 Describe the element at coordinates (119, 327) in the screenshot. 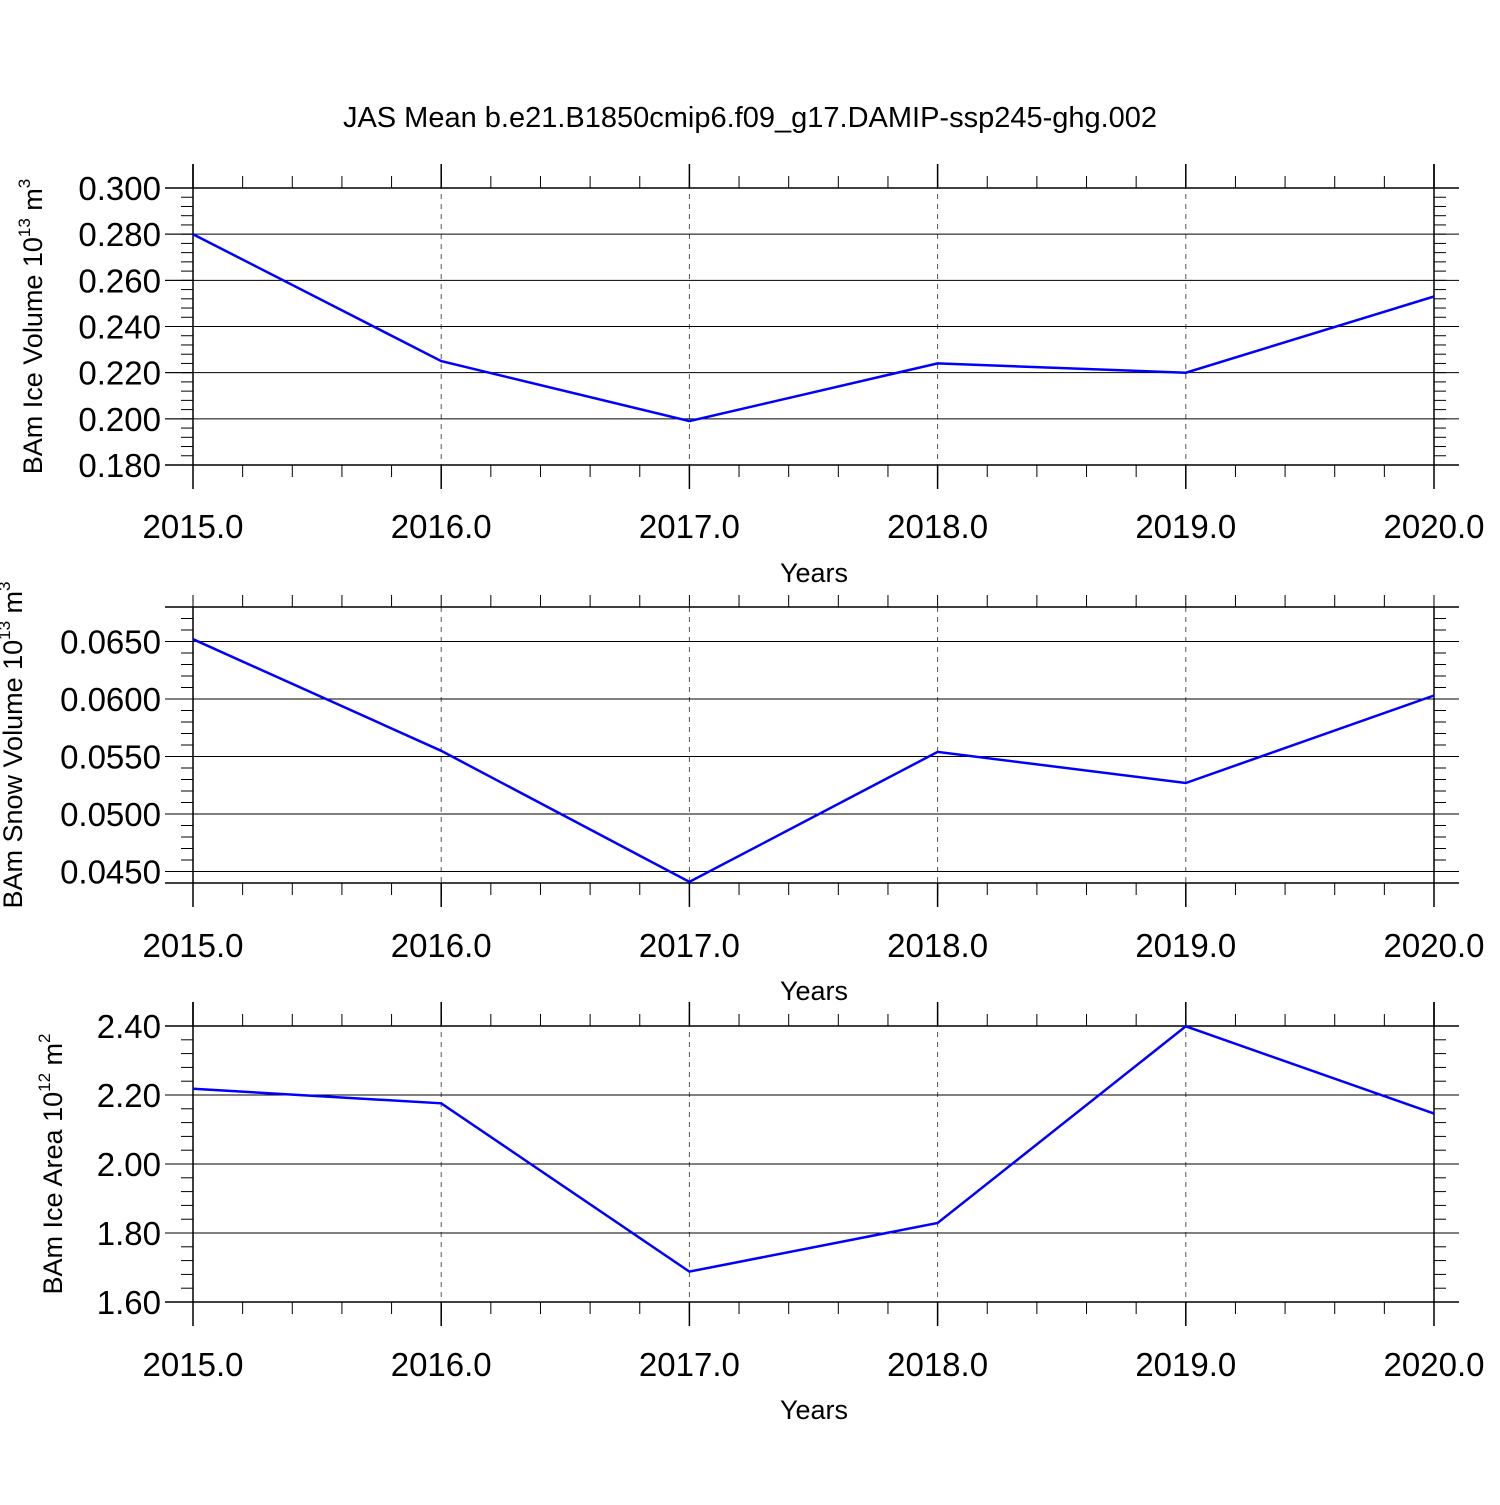

I see `y-tick-label: 0.240` at that location.